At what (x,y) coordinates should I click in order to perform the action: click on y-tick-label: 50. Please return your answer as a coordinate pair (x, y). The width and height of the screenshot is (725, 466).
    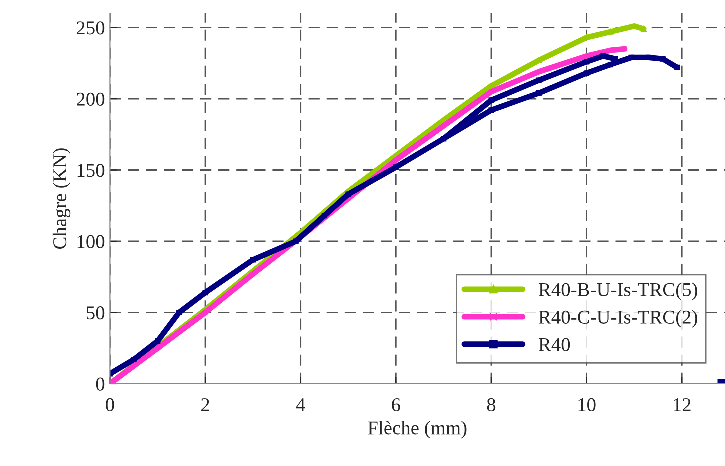
    Looking at the image, I should click on (96, 313).